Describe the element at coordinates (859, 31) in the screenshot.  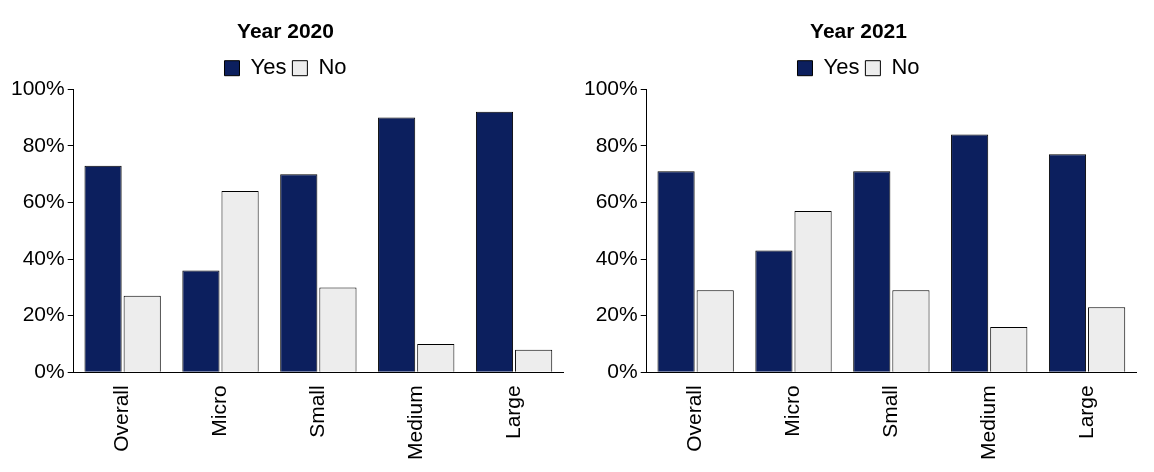
I see `chart-title: Year 2021` at that location.